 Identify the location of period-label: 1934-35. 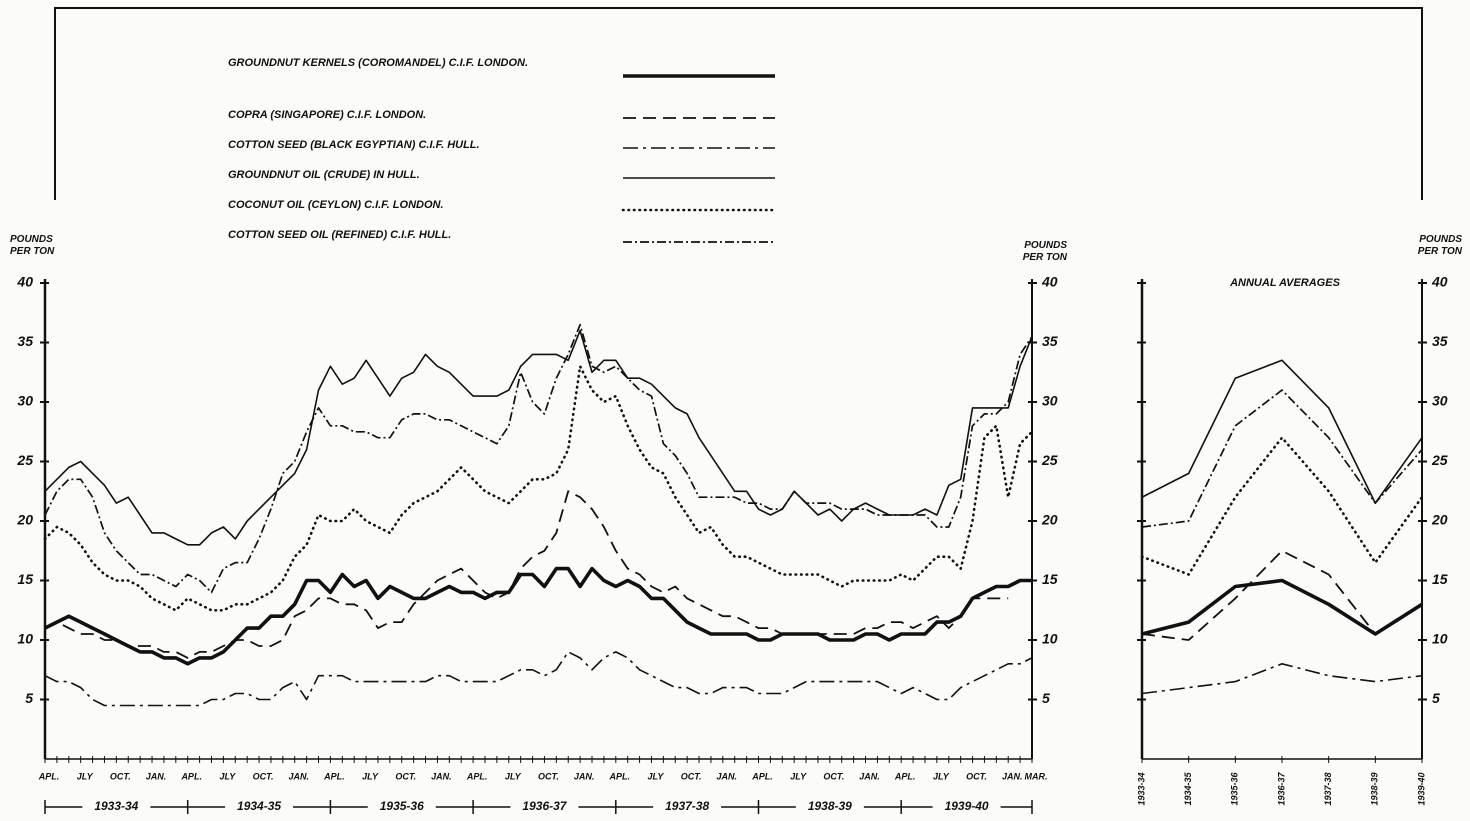
(259, 806).